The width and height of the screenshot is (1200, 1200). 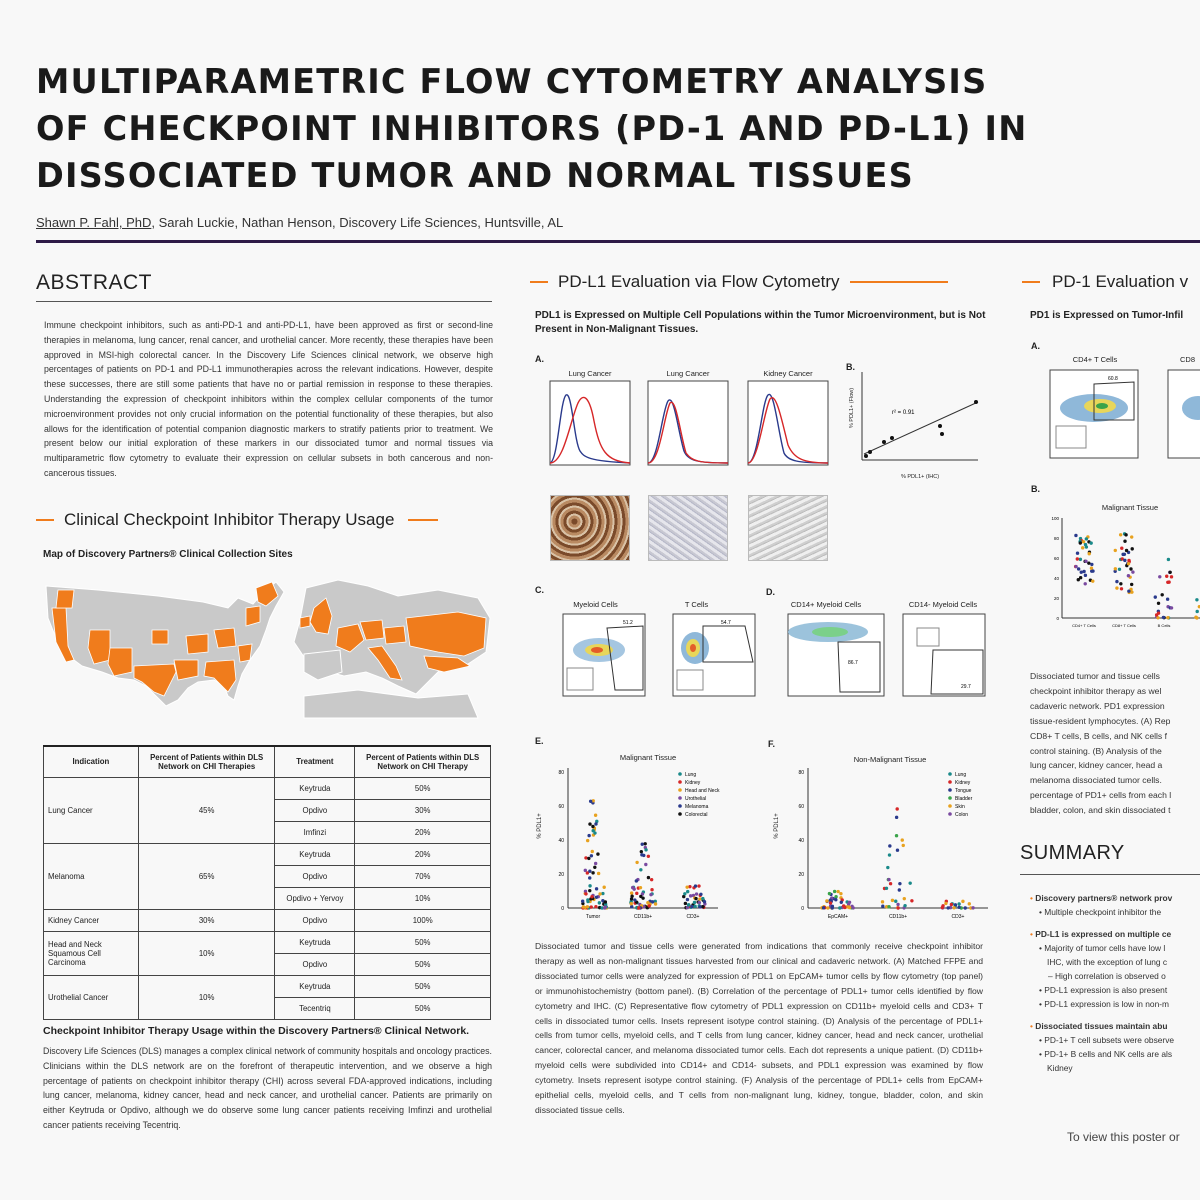 I want to click on legend-label: Melanoma, so click(x=697, y=807).